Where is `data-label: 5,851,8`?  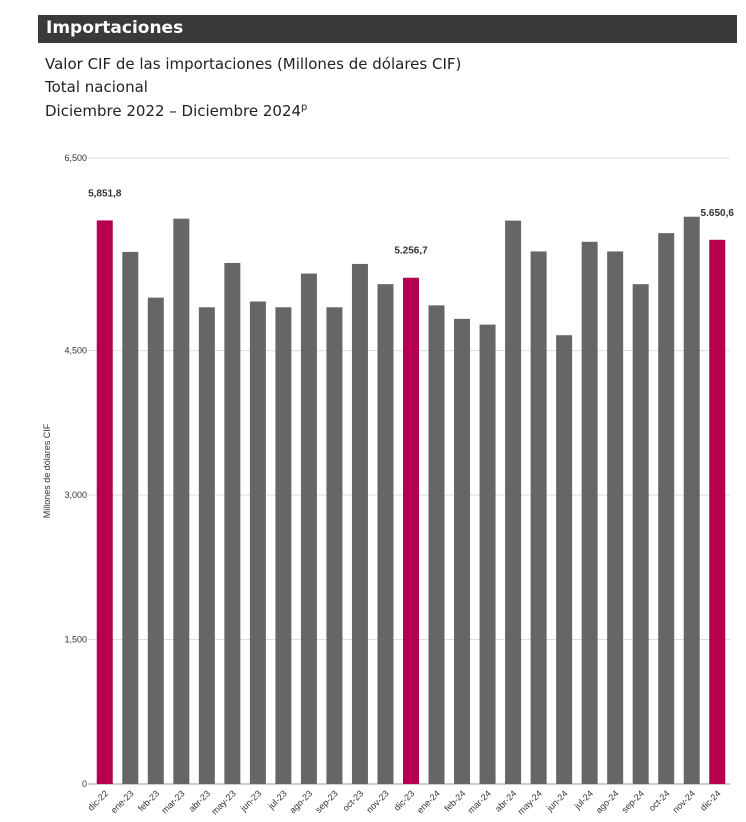 data-label: 5,851,8 is located at coordinates (105, 193).